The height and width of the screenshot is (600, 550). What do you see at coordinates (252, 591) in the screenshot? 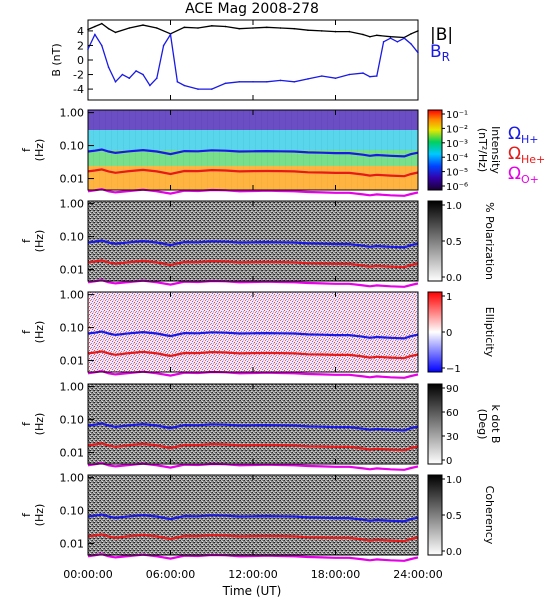
I see `x-axis-label: Time (UT)` at bounding box center [252, 591].